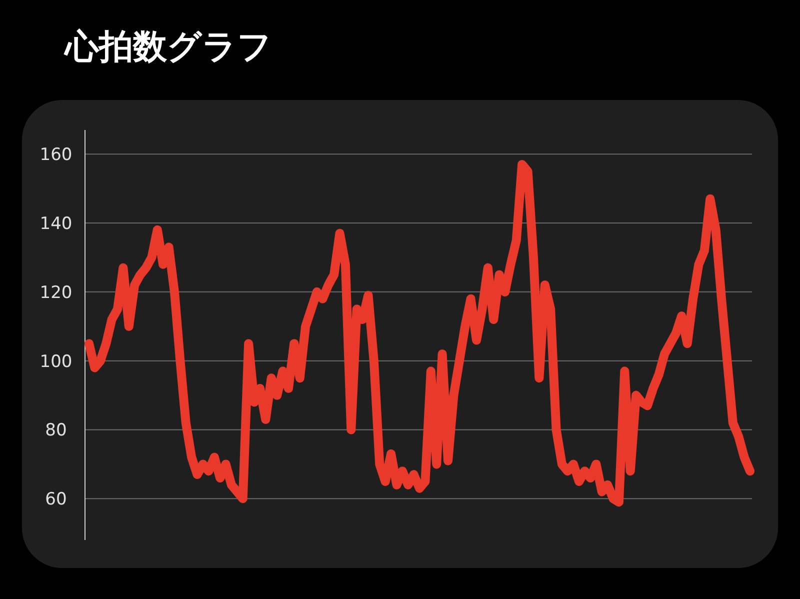 The height and width of the screenshot is (599, 800). Describe the element at coordinates (167, 47) in the screenshot. I see `chart-title: 心拍数グラフ` at that location.